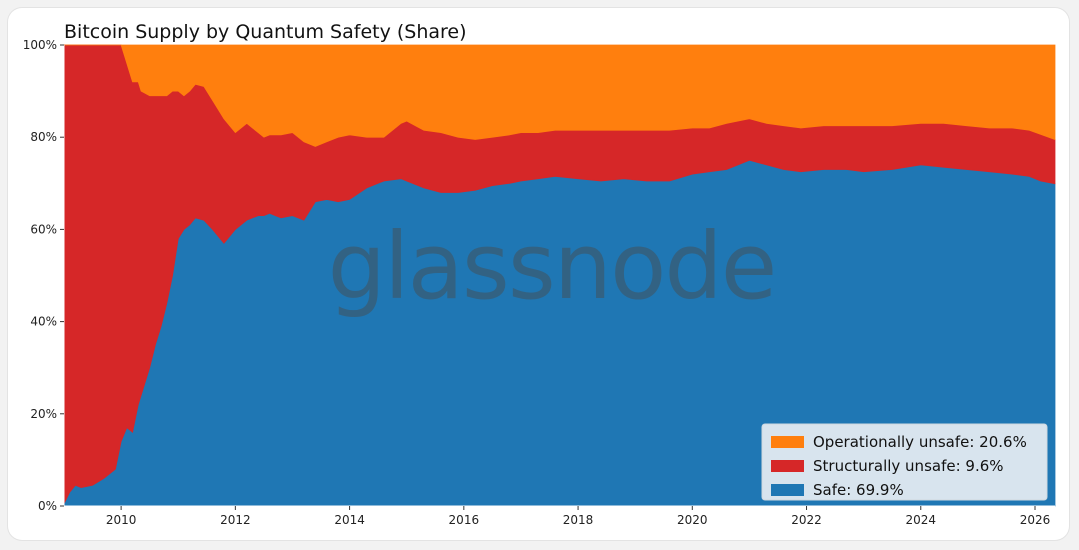  What do you see at coordinates (920, 520) in the screenshot?
I see `x-tick-label: 2024` at bounding box center [920, 520].